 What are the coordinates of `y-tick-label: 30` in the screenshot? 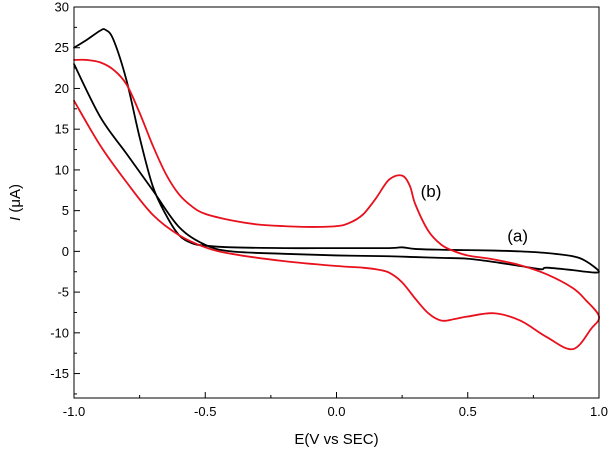 It's located at (62, 7).